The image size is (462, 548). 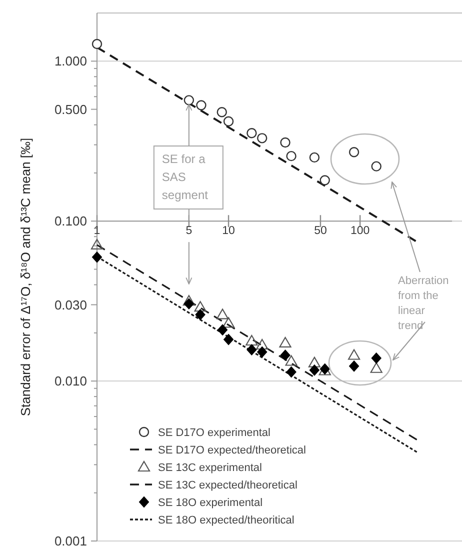 What do you see at coordinates (232, 450) in the screenshot?
I see `legend-label: SE D17O expected/theoretical` at bounding box center [232, 450].